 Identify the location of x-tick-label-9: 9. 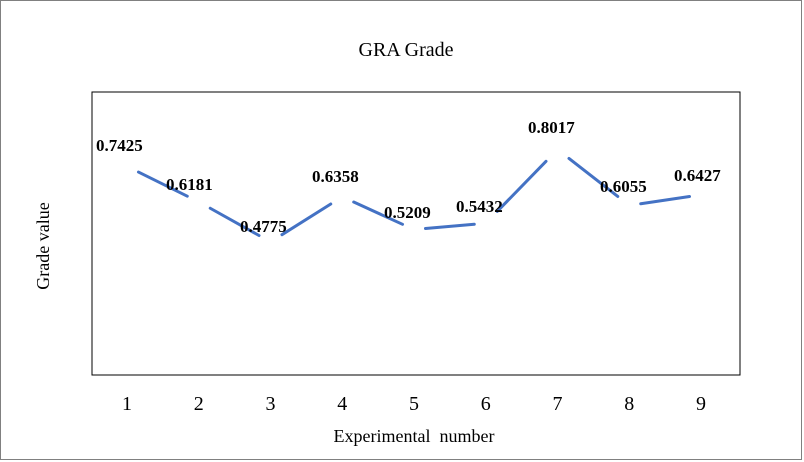
(701, 404).